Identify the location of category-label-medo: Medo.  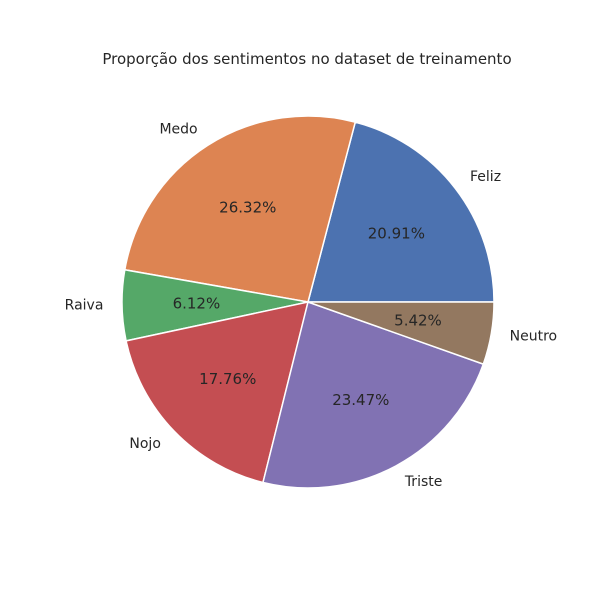
(178, 130).